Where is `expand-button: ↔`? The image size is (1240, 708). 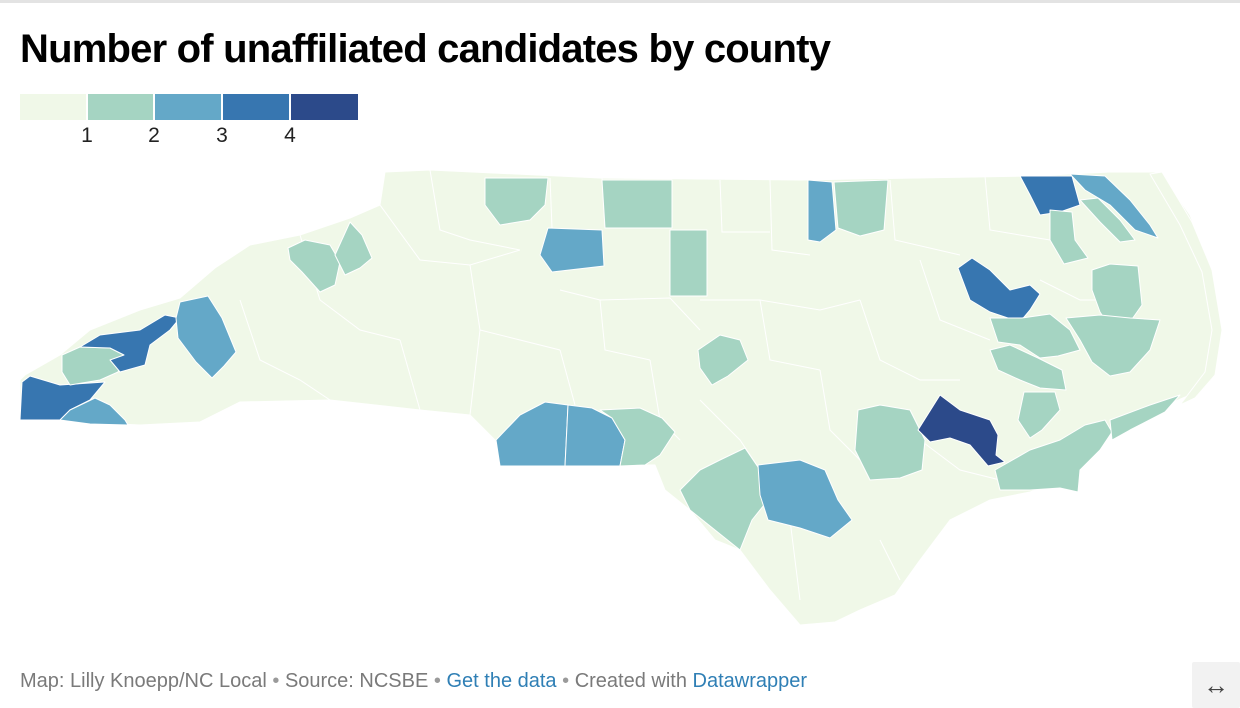
expand-button: ↔ is located at coordinates (1216, 685).